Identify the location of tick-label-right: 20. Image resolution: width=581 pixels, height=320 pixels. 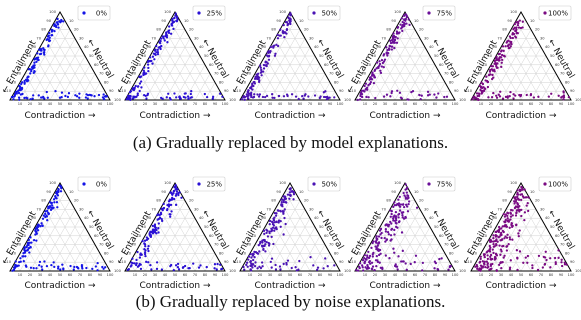
(537, 201).